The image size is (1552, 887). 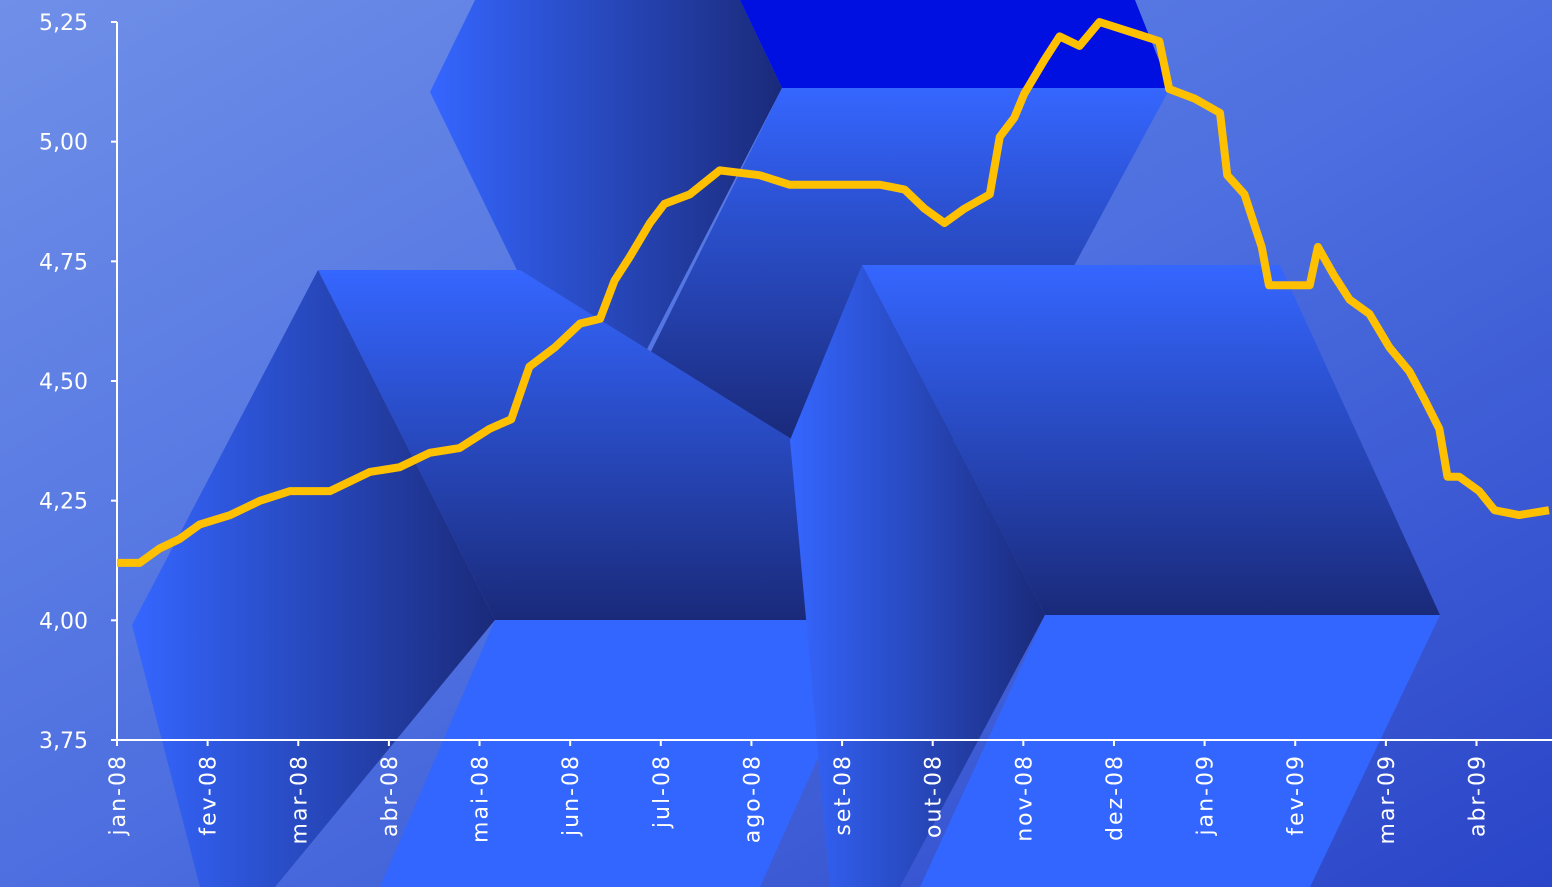 I want to click on x-tick-label: ago-08, so click(x=752, y=798).